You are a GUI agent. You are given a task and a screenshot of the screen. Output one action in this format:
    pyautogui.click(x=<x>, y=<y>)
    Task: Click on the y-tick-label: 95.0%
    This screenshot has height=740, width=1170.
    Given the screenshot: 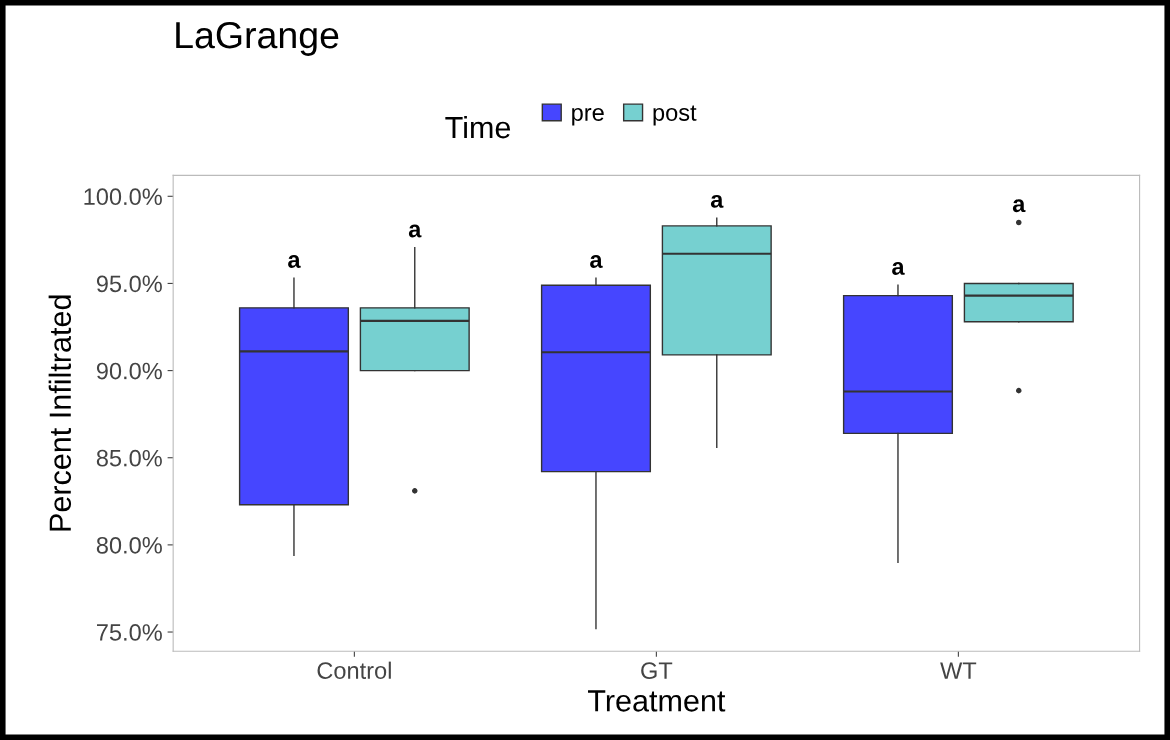 What is the action you would take?
    pyautogui.click(x=129, y=284)
    